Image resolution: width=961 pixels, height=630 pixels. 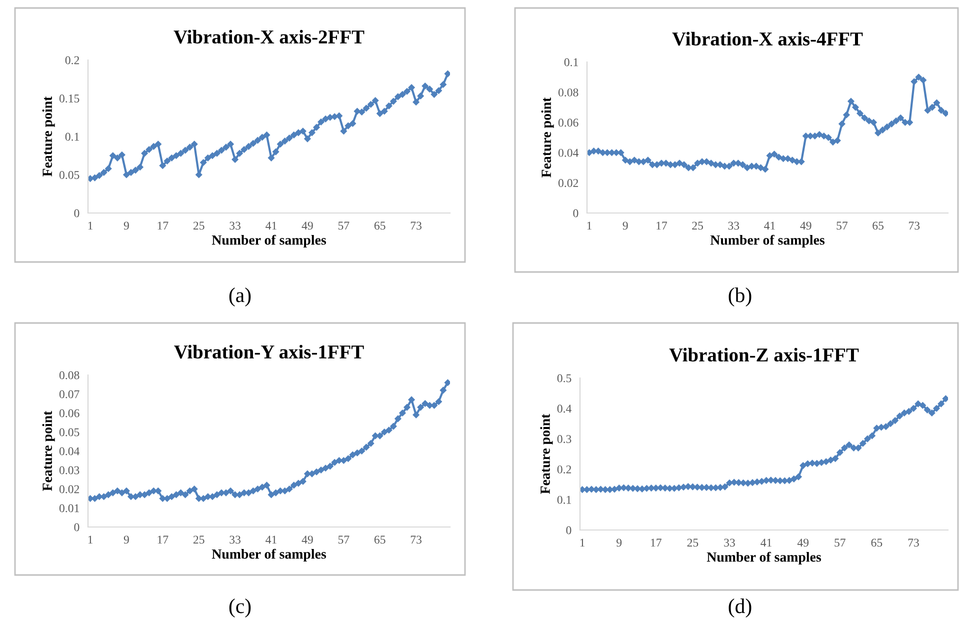 I want to click on y-tick-label: 0.03, so click(x=69, y=470).